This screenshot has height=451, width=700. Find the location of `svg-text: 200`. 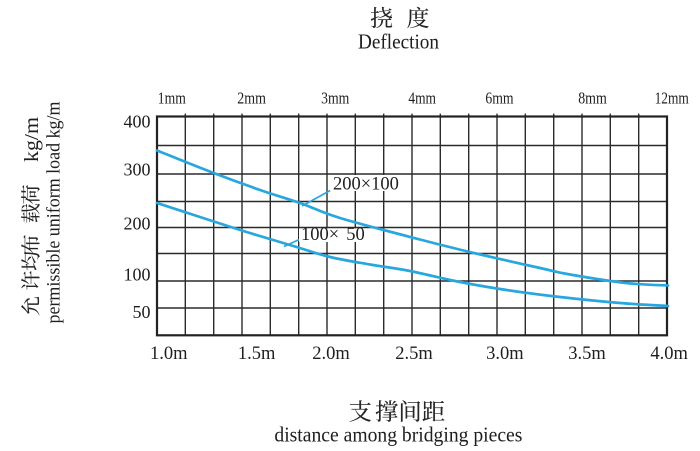

svg-text: 200 is located at coordinates (137, 224).